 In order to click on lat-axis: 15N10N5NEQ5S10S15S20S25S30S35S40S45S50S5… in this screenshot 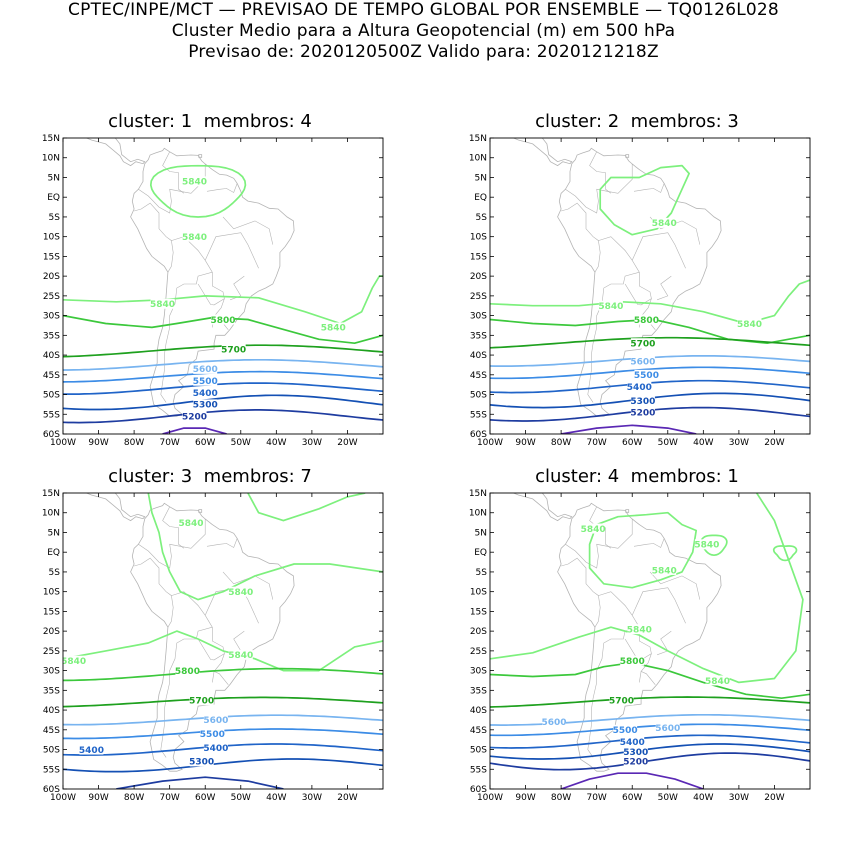, I will do `click(639, 642)`.